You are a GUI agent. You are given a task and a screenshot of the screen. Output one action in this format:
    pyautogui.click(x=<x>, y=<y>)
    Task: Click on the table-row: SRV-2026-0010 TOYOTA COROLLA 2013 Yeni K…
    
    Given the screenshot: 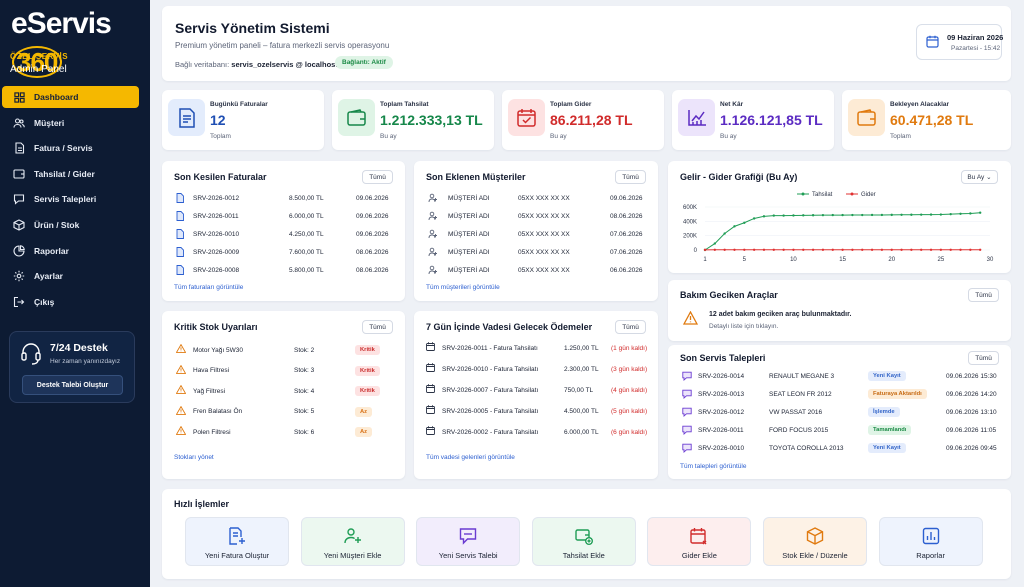 What is the action you would take?
    pyautogui.click(x=839, y=448)
    